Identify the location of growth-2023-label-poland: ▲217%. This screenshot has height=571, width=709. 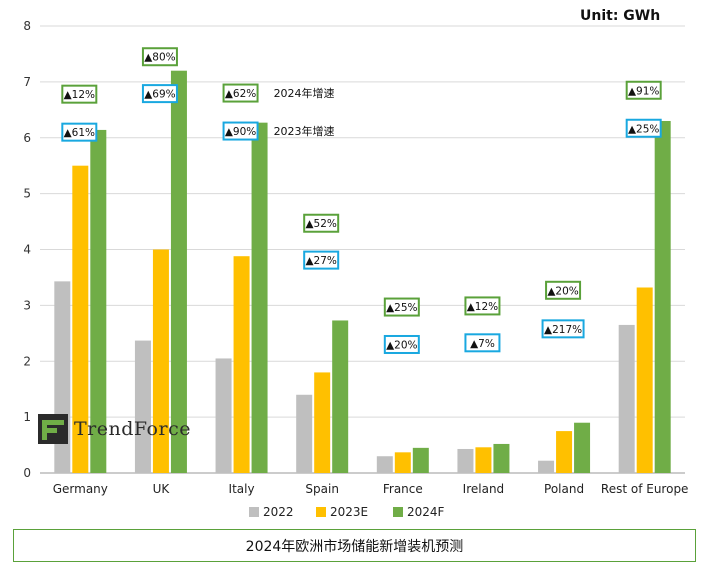
(563, 330).